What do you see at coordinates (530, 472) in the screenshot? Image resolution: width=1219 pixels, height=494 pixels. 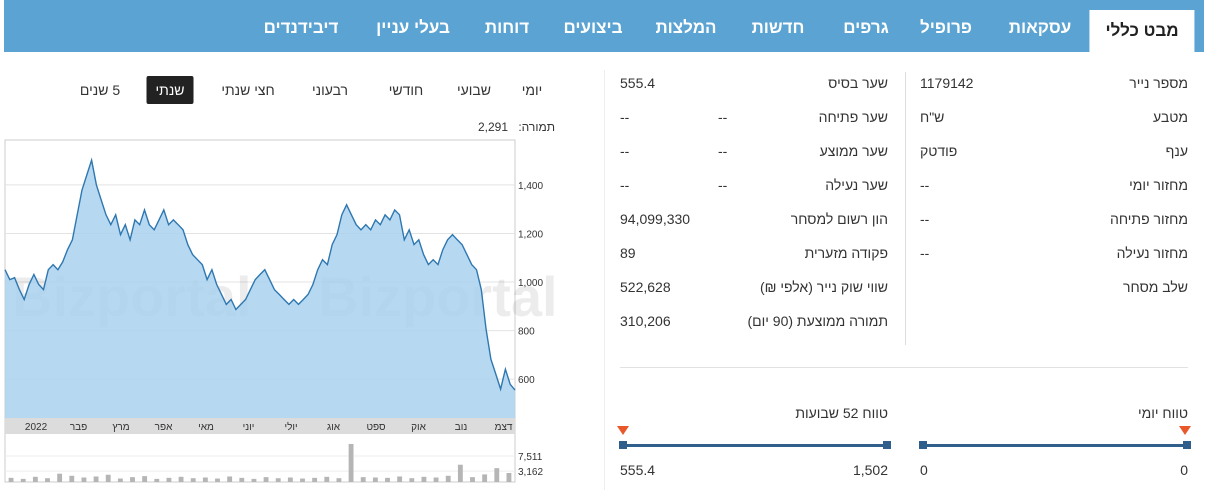 I see `volume-tick-label: 3,162` at bounding box center [530, 472].